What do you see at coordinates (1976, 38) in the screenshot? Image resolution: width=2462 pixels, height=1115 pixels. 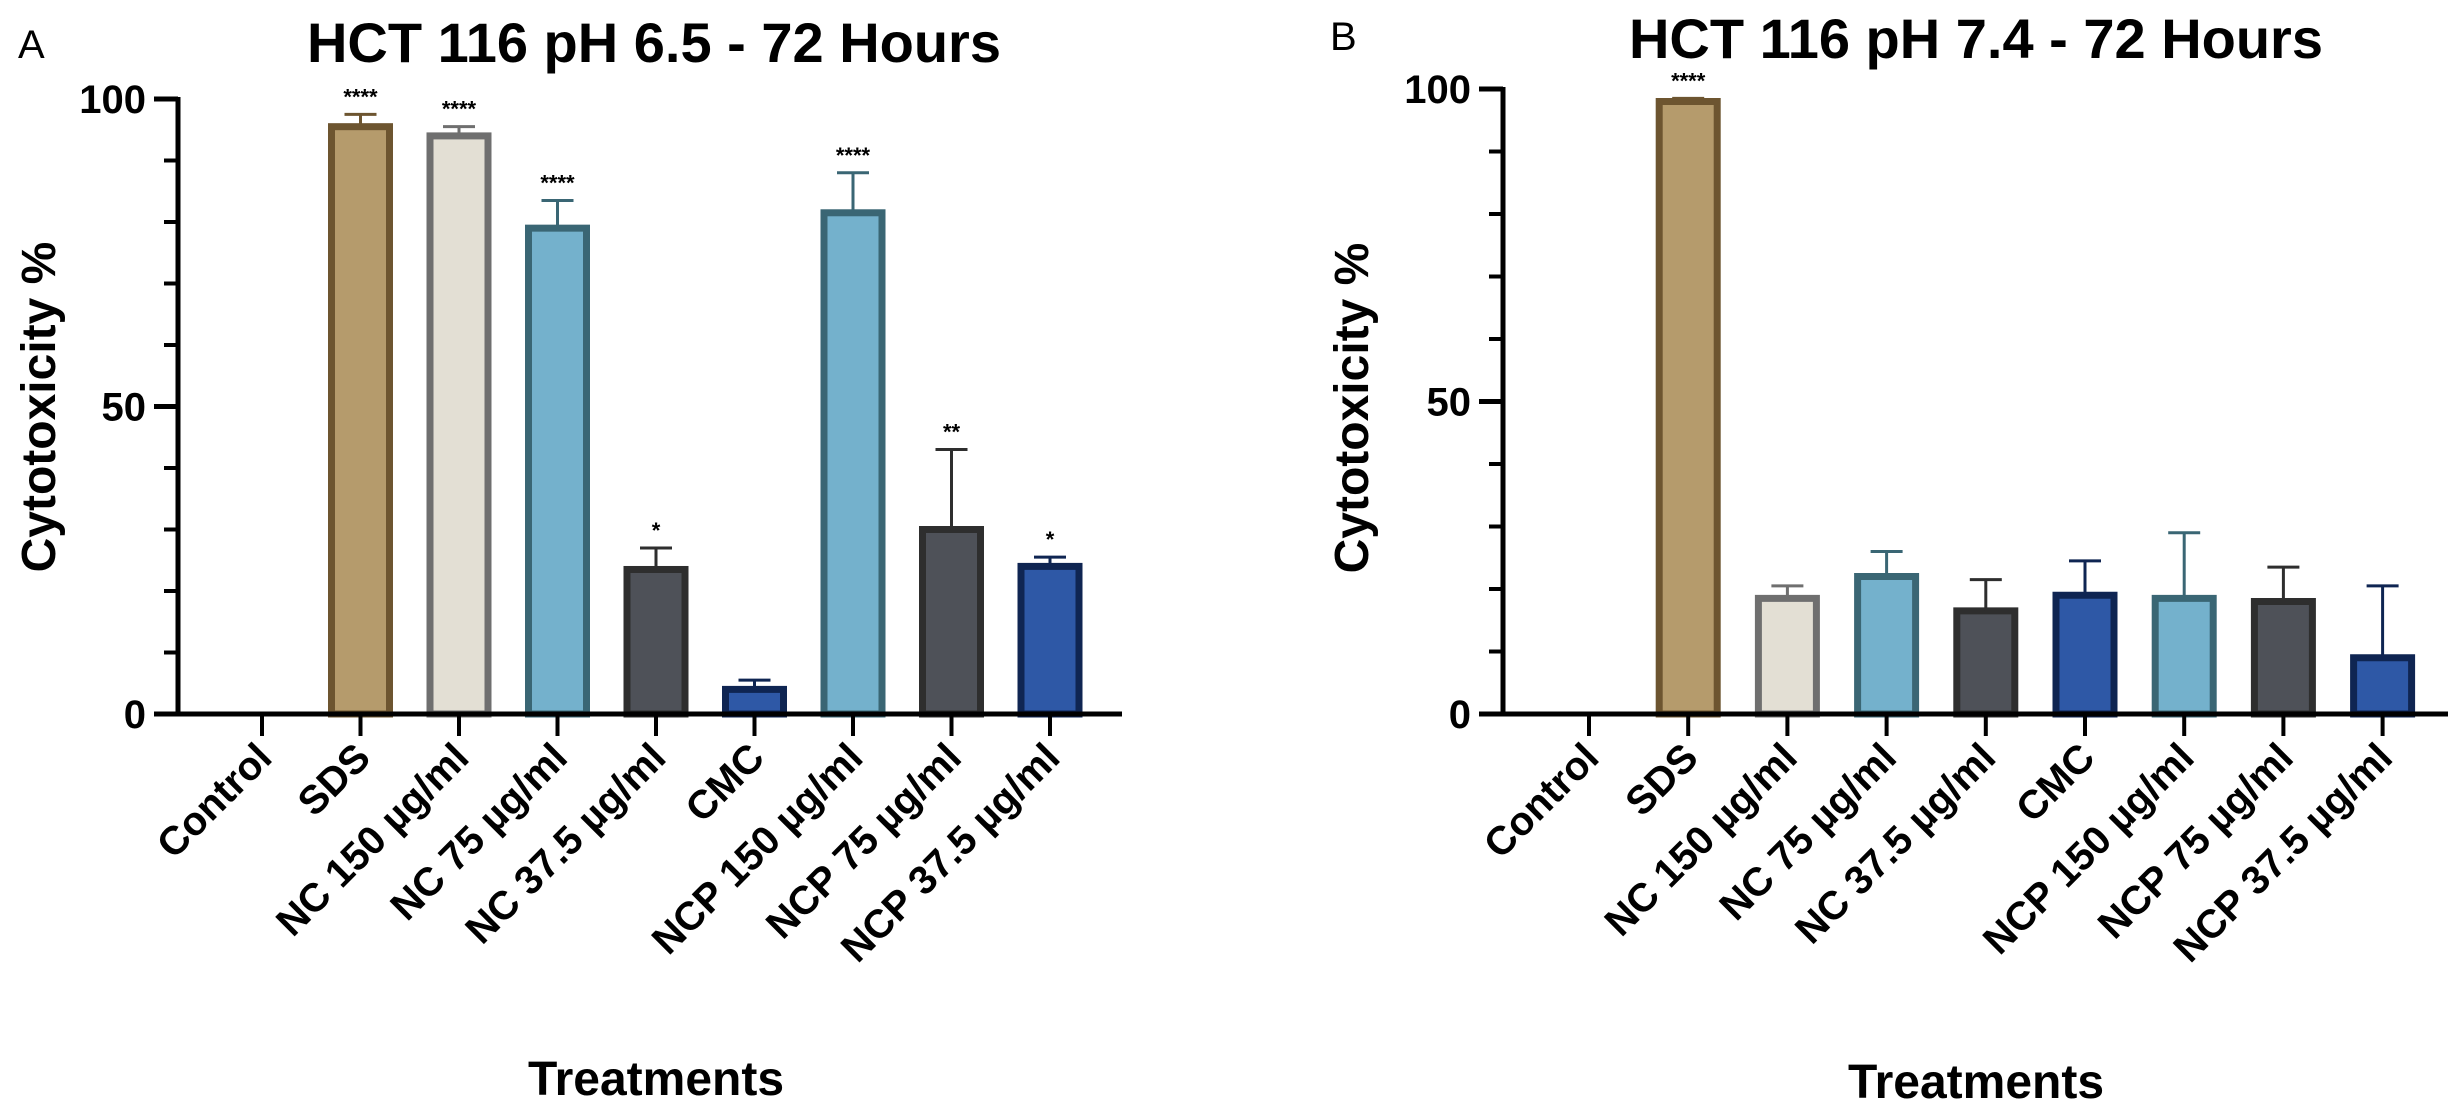 I see `chart-title: HCT 116 pH 7.4 - 72 Hours` at bounding box center [1976, 38].